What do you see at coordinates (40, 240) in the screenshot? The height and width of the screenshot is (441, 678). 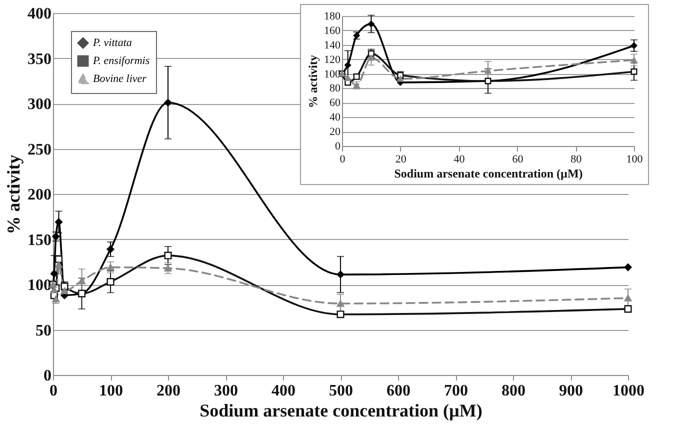 I see `y-tick-label: 150` at bounding box center [40, 240].